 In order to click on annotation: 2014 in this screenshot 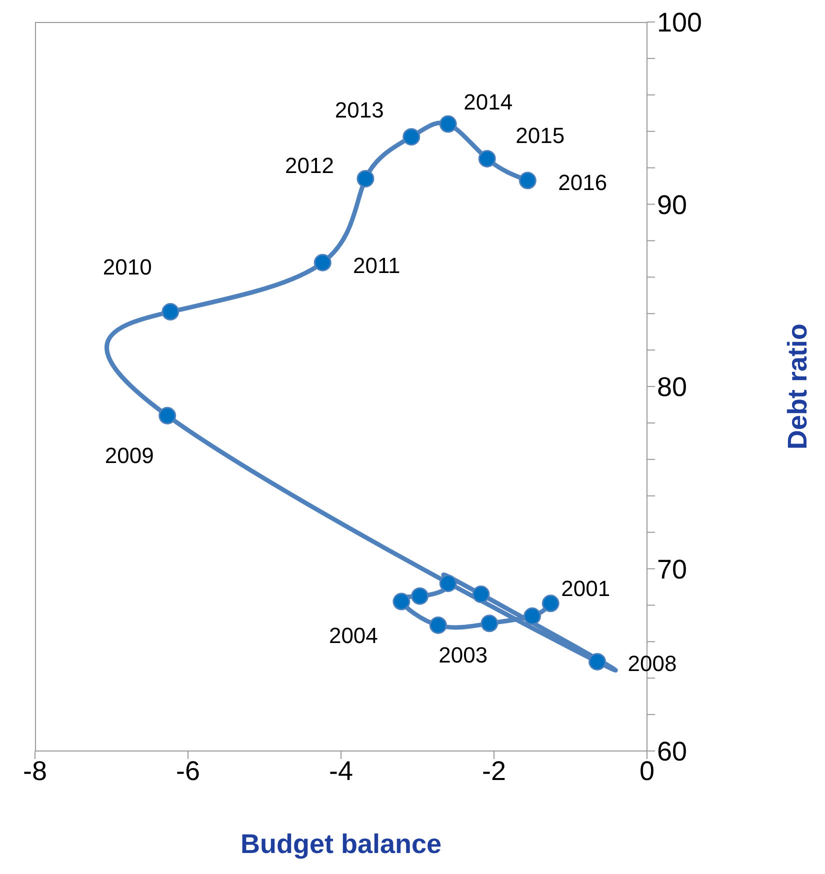, I will do `click(488, 102)`.